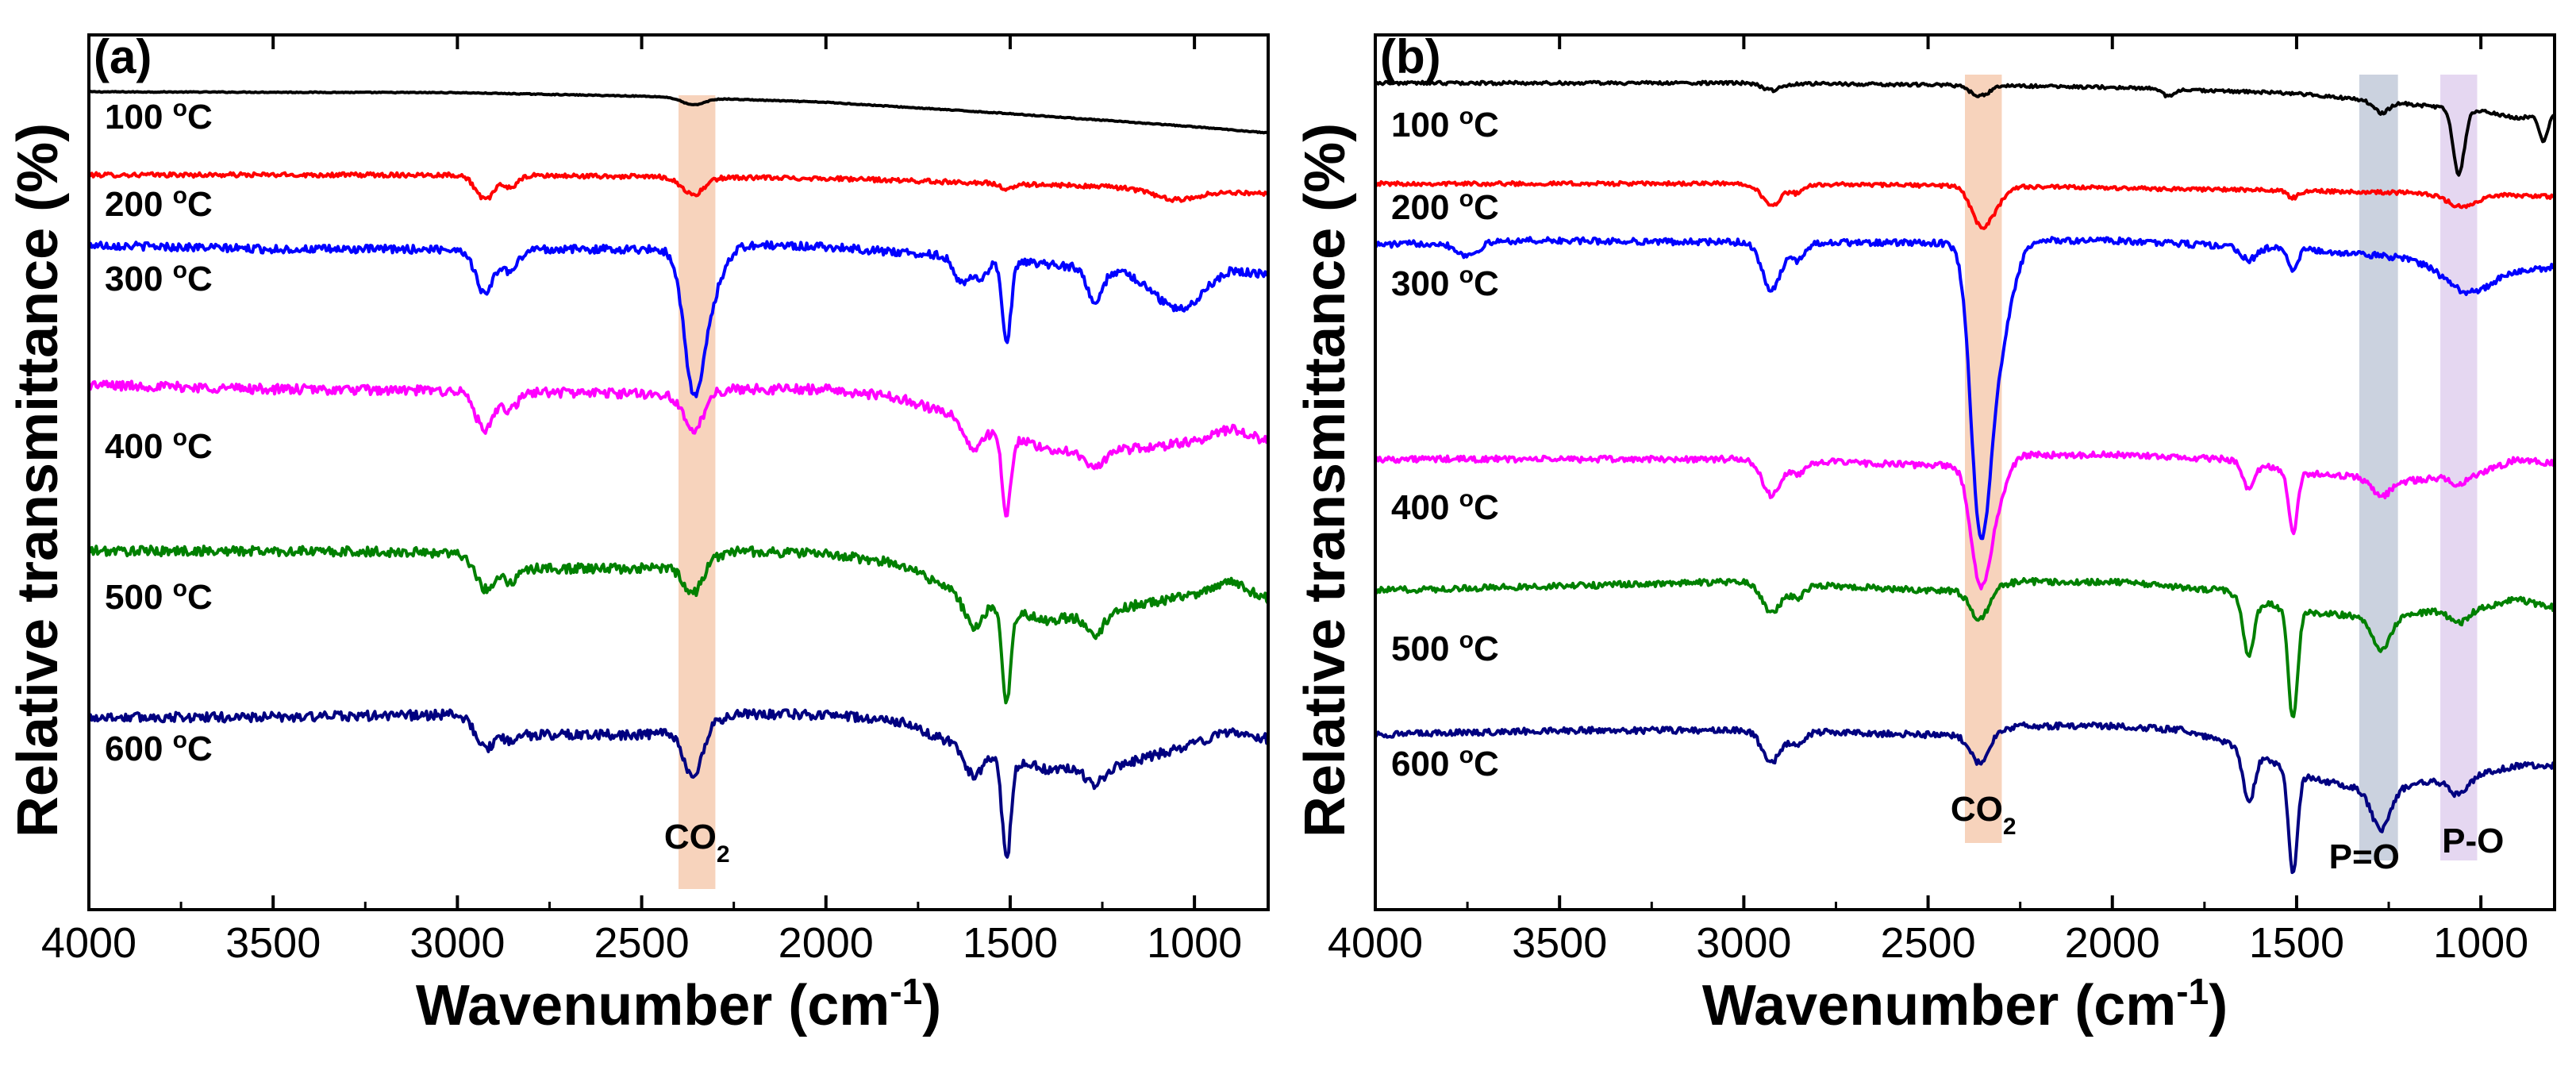 The height and width of the screenshot is (1070, 2576). What do you see at coordinates (1410, 57) in the screenshot?
I see `panel-label: (b)` at bounding box center [1410, 57].